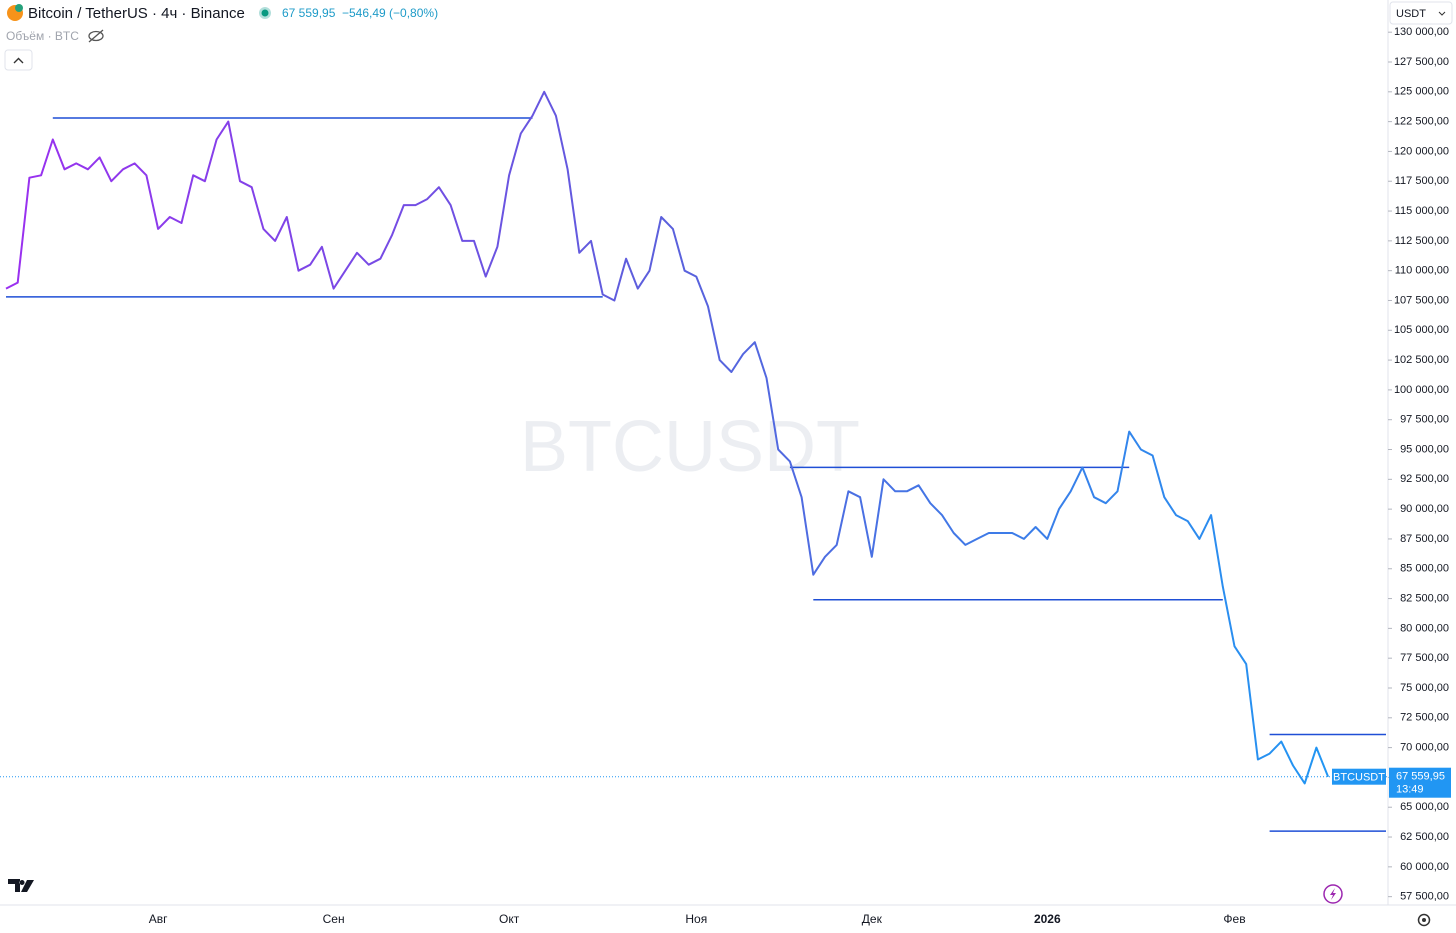 Image resolution: width=1456 pixels, height=933 pixels. Describe the element at coordinates (158, 919) in the screenshot. I see `x-tick-label: Авг` at that location.